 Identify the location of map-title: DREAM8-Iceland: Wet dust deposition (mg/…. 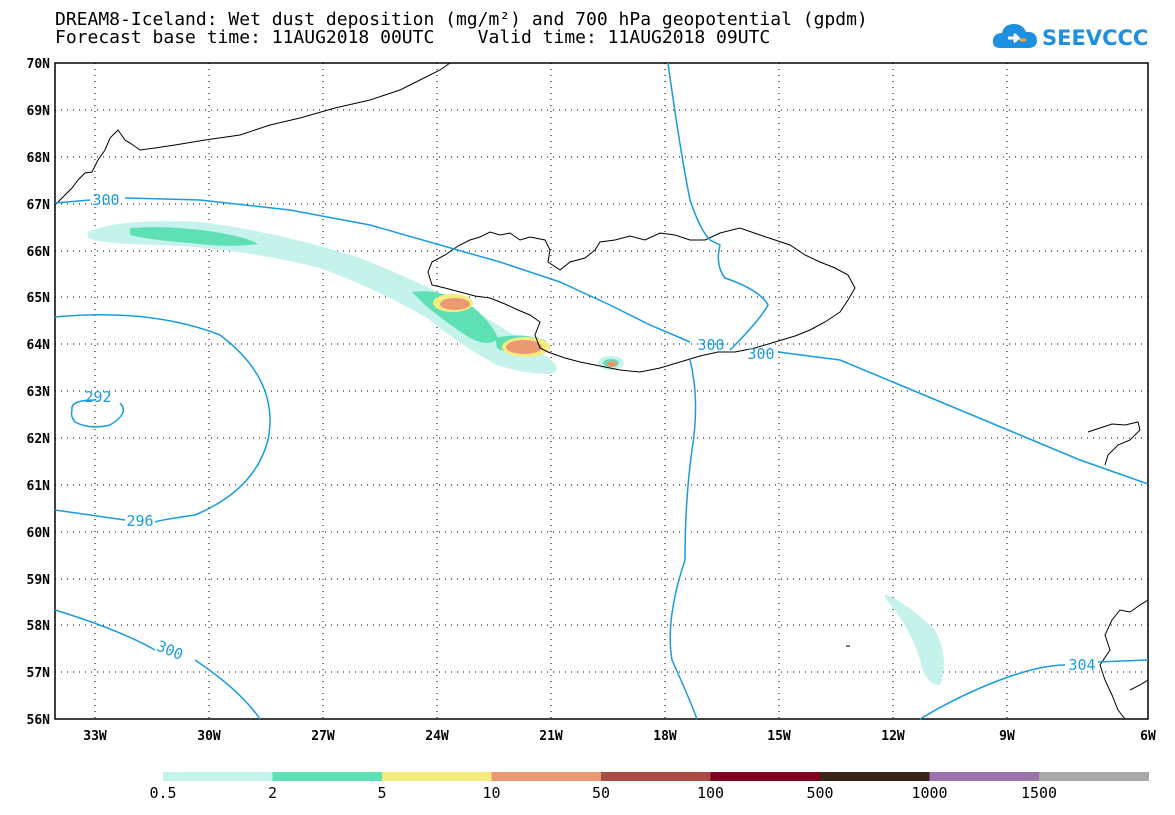
(461, 19).